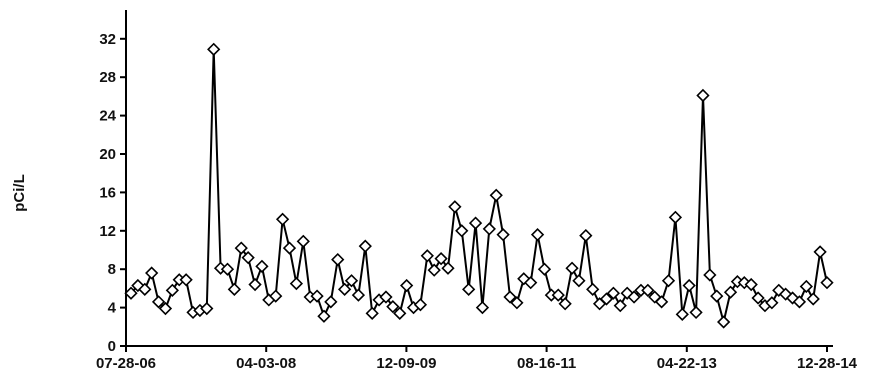  I want to click on y-tick-label: 24, so click(107, 116).